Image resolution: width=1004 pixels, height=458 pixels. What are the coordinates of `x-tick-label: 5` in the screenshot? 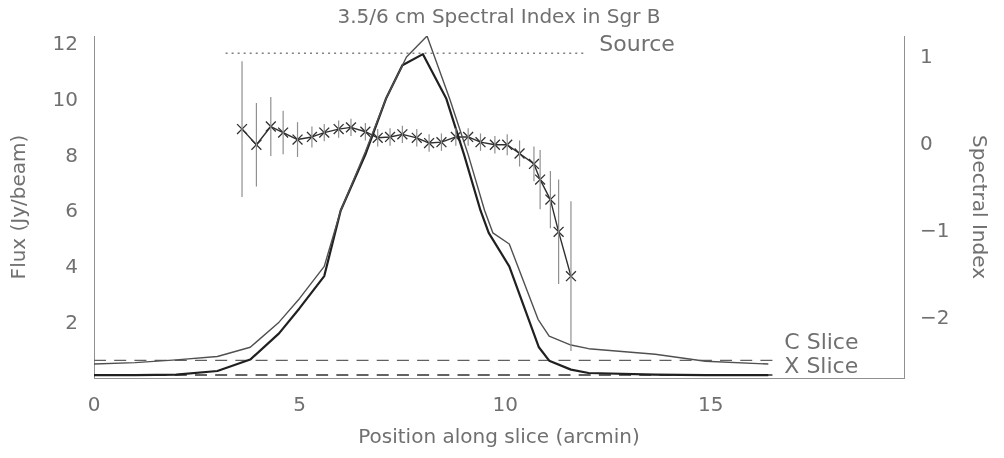 It's located at (299, 404).